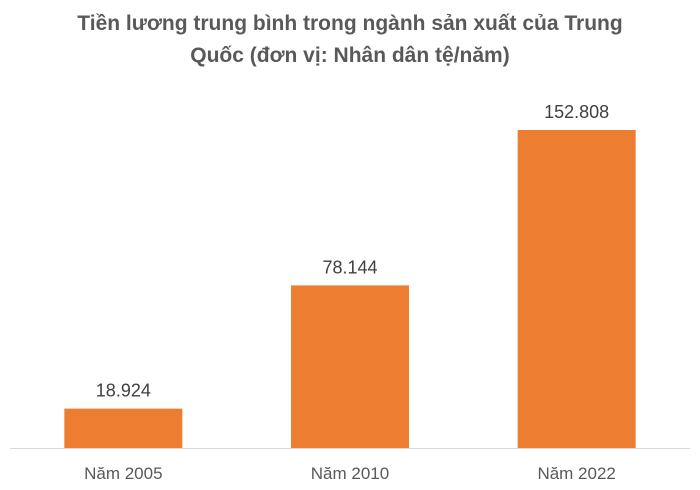  Describe the element at coordinates (123, 391) in the screenshot. I see `data-label-1: 18.924` at that location.